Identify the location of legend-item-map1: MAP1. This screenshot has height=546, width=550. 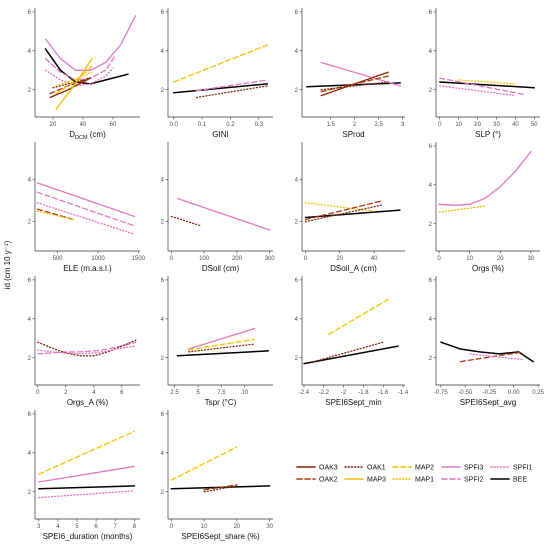
(413, 480).